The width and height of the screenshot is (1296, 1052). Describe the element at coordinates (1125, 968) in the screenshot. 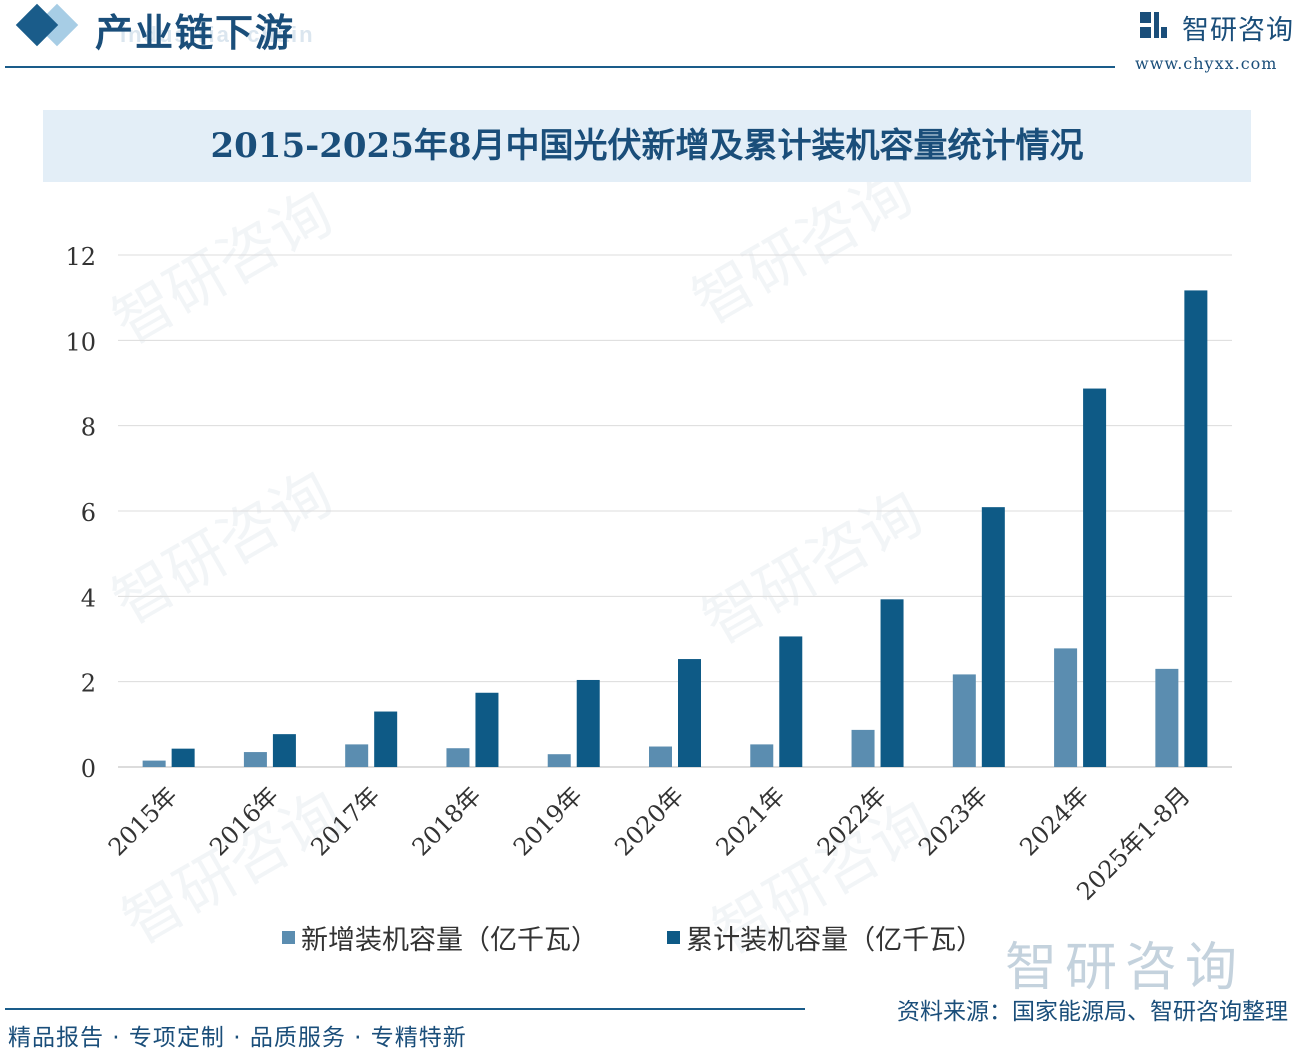

I see `watermark-bottom: 智研咨询` at that location.